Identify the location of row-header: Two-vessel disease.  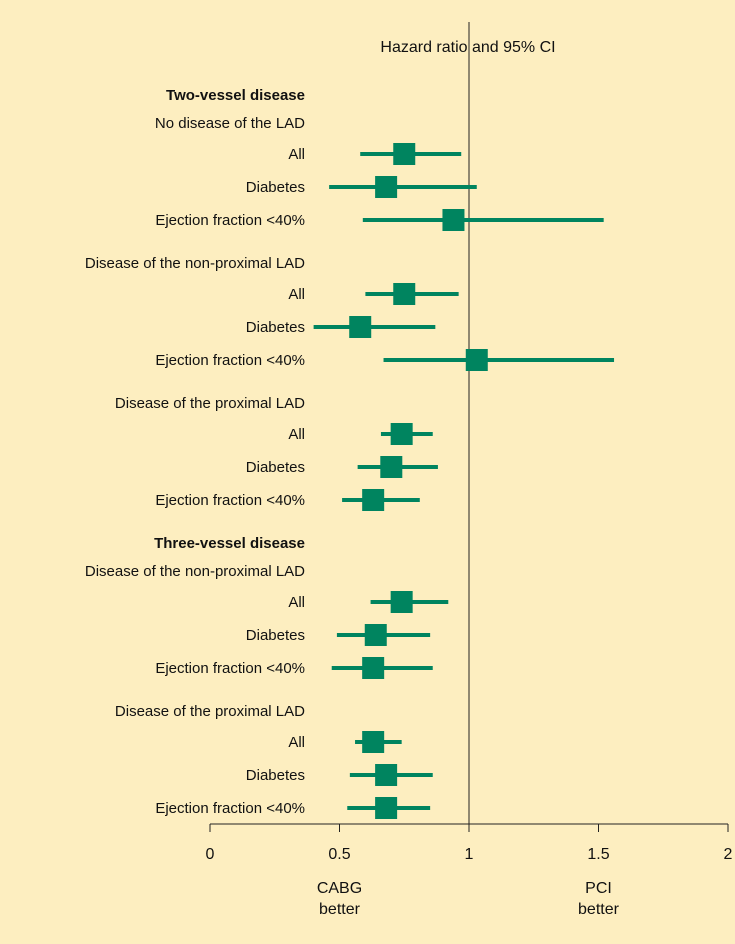
(235, 95).